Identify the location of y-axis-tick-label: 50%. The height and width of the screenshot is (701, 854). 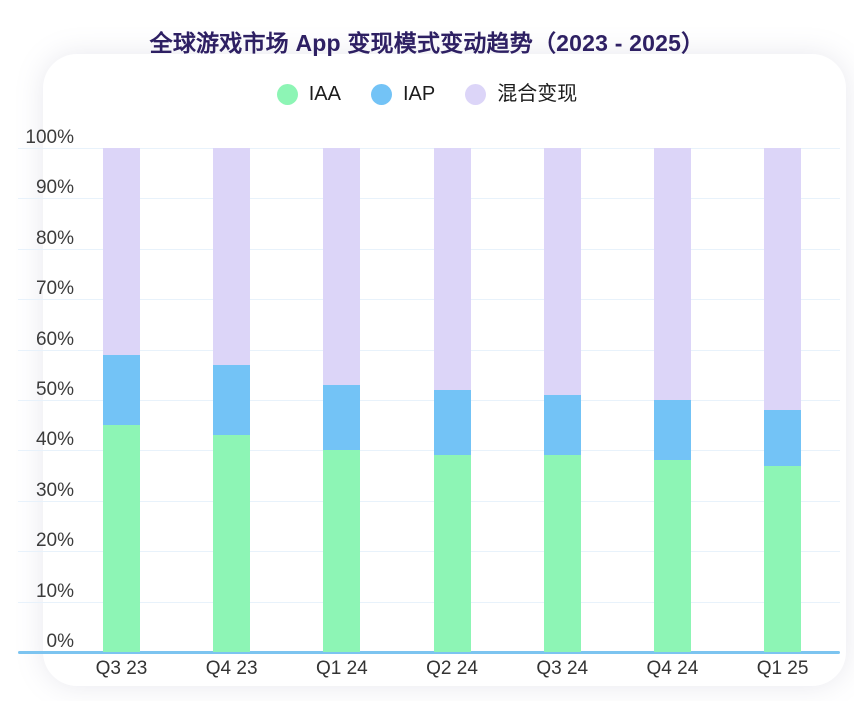
(54, 389).